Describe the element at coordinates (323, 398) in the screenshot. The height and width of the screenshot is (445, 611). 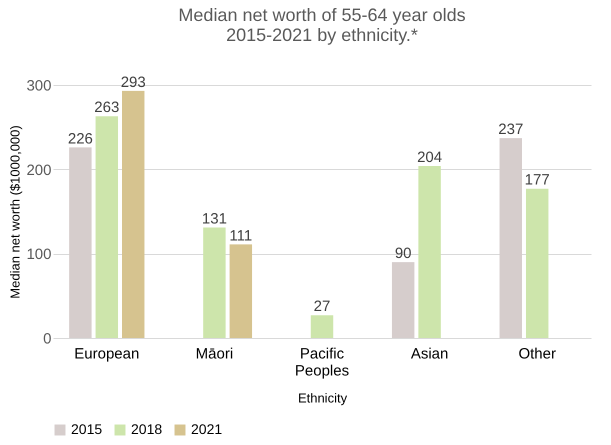
I see `x-axis-title: Ethnicity` at that location.